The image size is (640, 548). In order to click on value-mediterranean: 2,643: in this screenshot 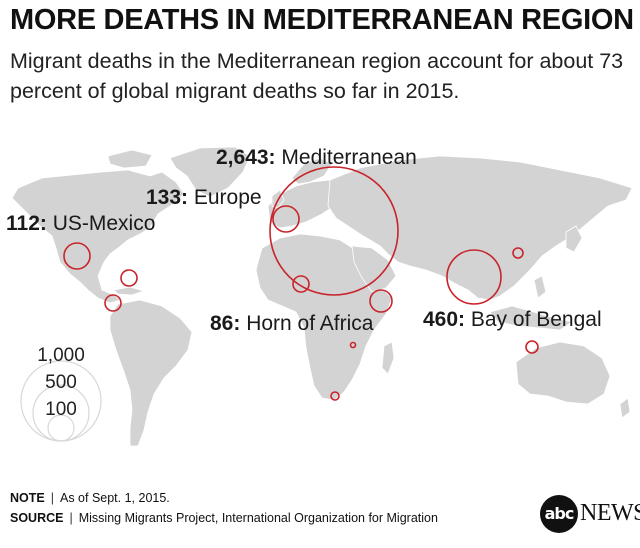, I will do `click(246, 157)`.